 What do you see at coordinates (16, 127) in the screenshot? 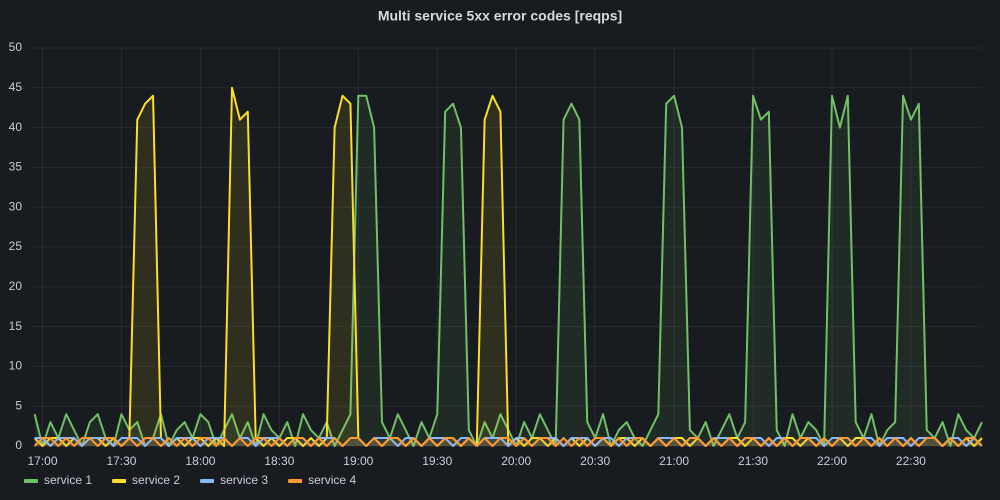
I see `y-tick-label: 40` at bounding box center [16, 127].